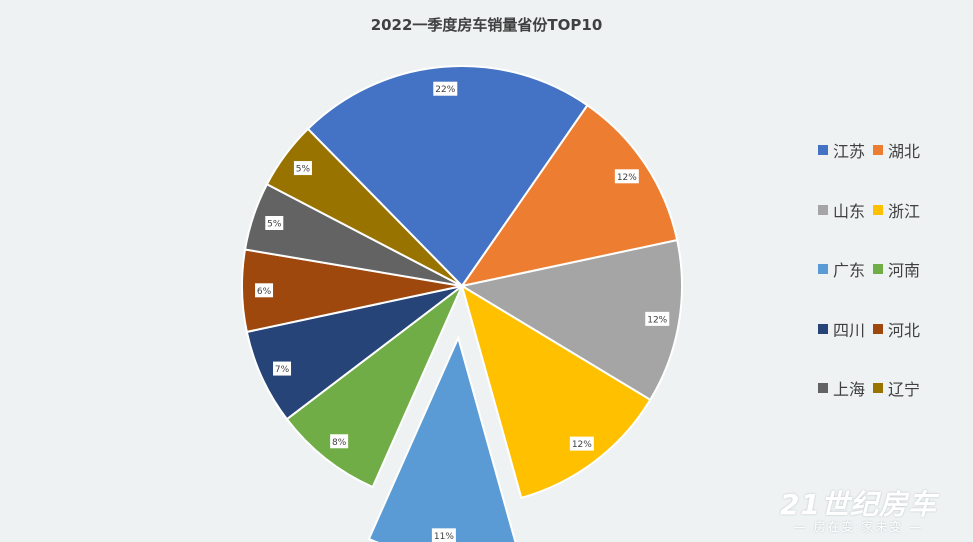 The image size is (973, 542). Describe the element at coordinates (904, 151) in the screenshot. I see `legend-label: 湖北` at that location.